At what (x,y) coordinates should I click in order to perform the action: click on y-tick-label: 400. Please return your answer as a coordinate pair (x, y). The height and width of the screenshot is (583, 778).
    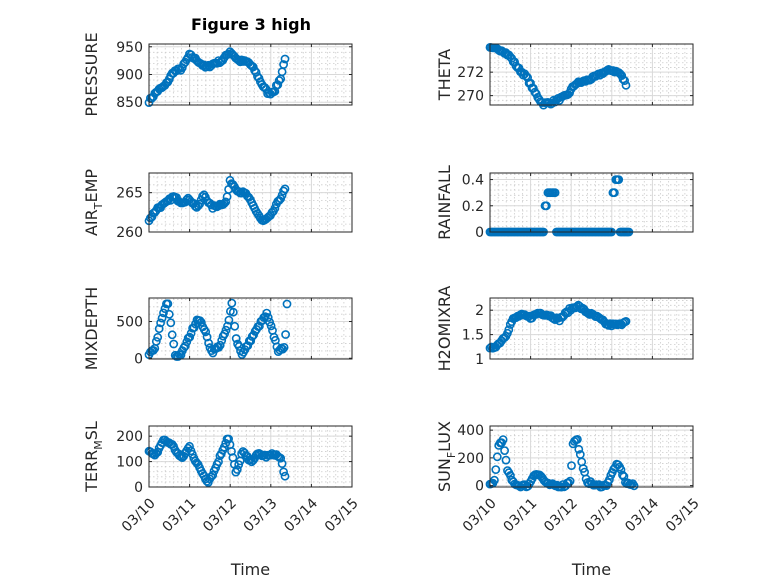
    Looking at the image, I should click on (470, 431).